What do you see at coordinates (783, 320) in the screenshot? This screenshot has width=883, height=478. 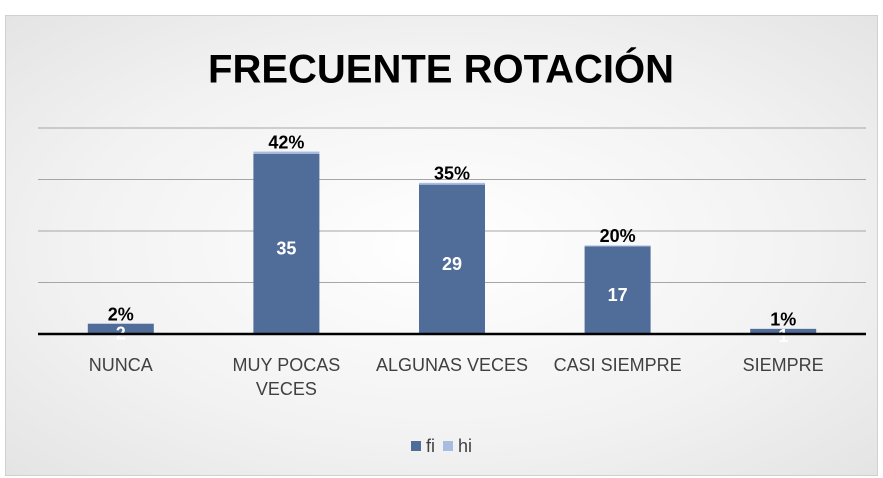 I see `data-label: 1%` at bounding box center [783, 320].